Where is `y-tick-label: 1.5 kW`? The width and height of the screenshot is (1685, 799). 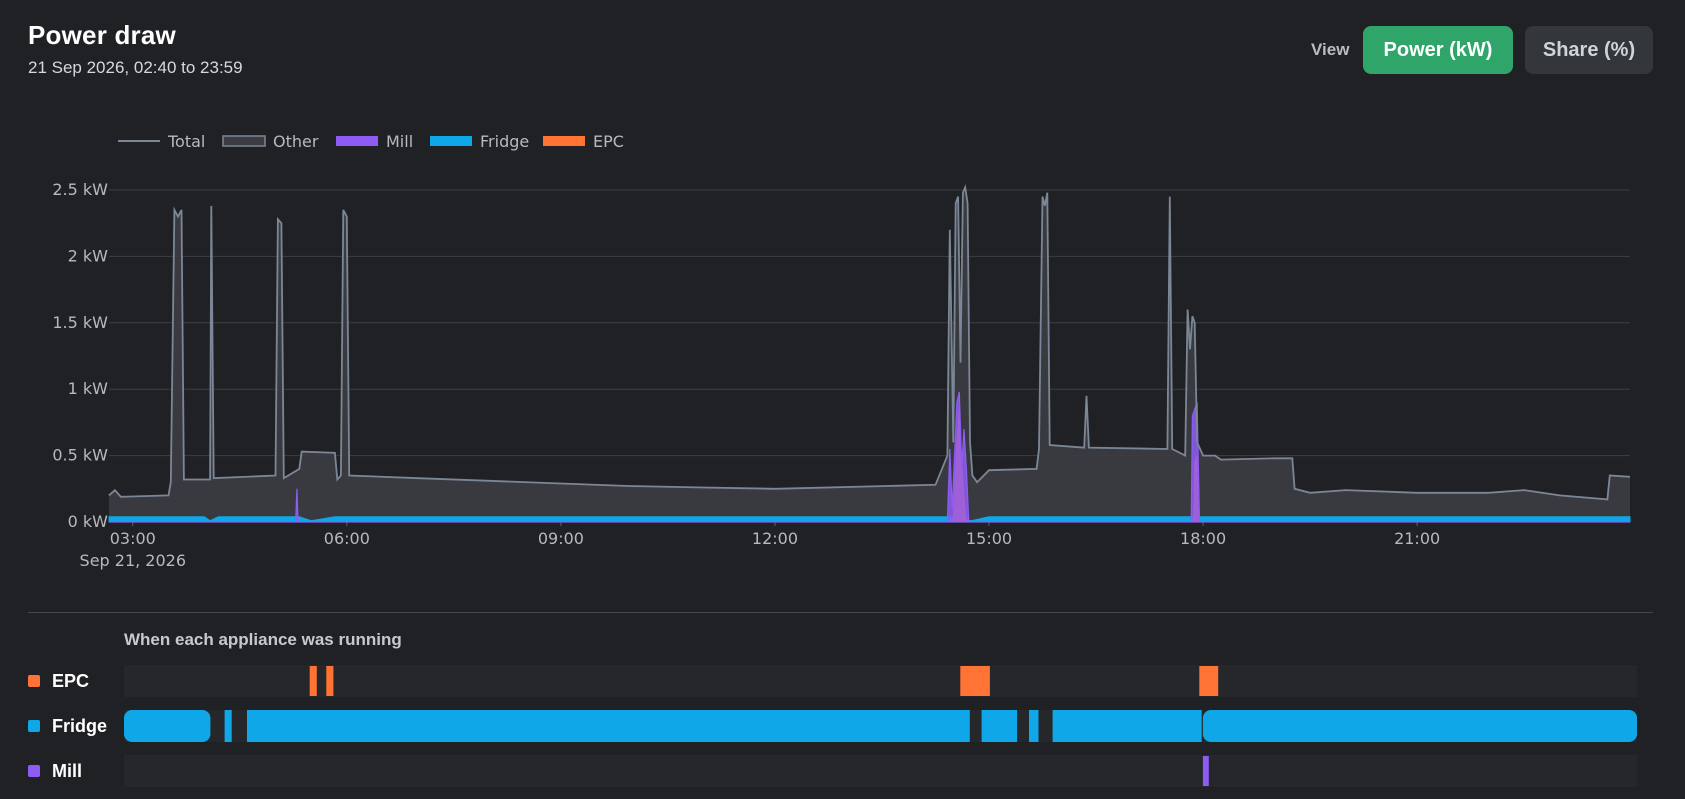 y-tick-label: 1.5 kW is located at coordinates (80, 322).